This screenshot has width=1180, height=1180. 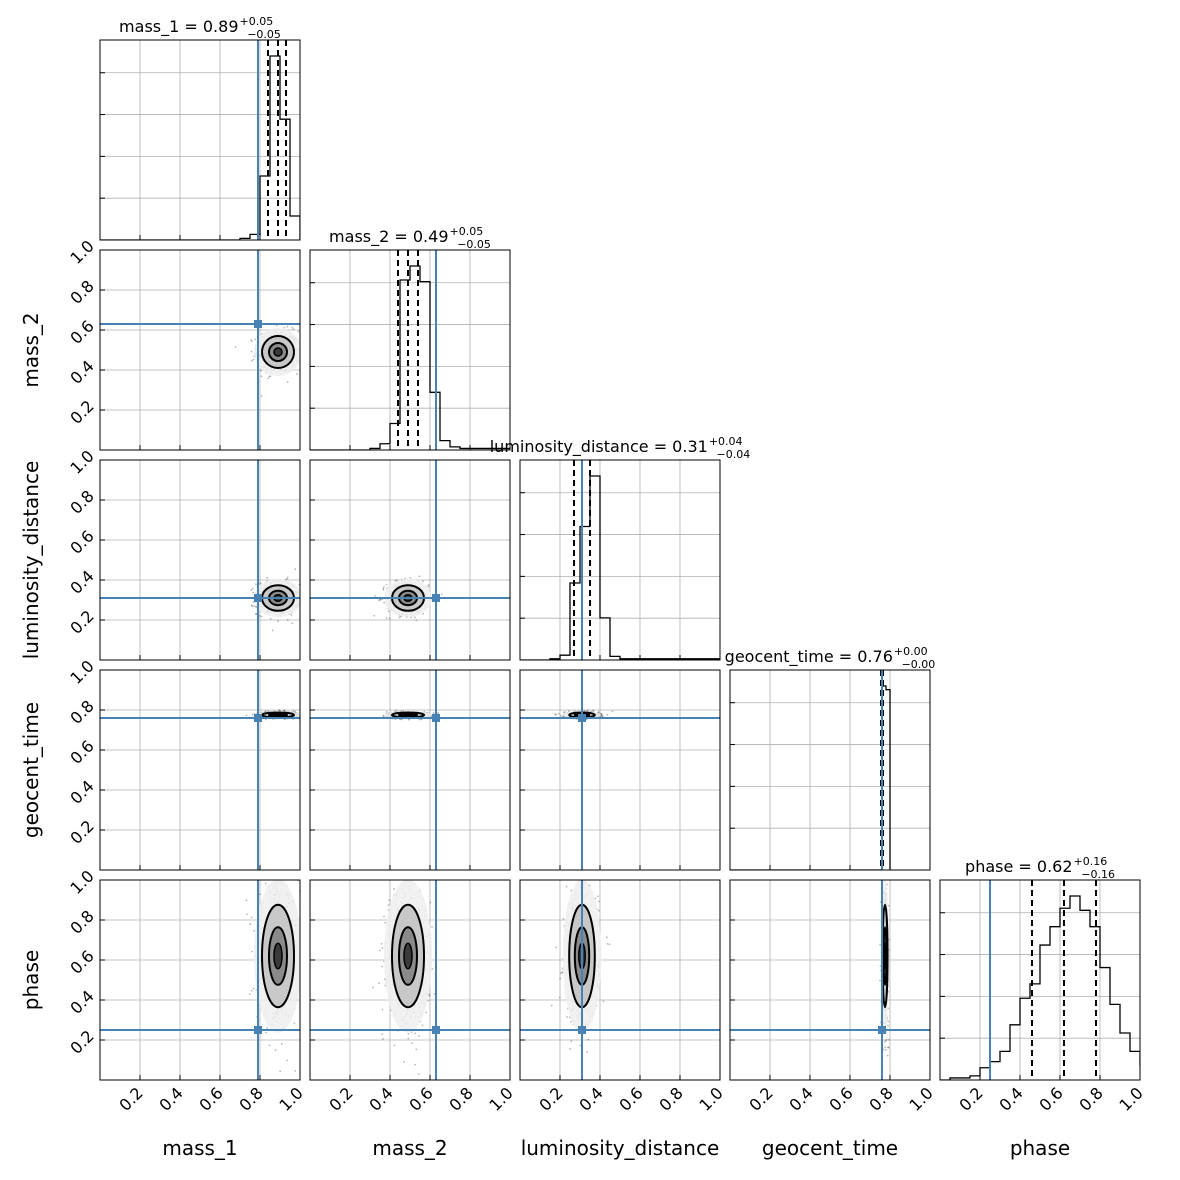 I want to click on contour-panel-mass_2-vs-phase: 0.2 0.4 0.6 0.8 1.0, so click(x=413, y=993).